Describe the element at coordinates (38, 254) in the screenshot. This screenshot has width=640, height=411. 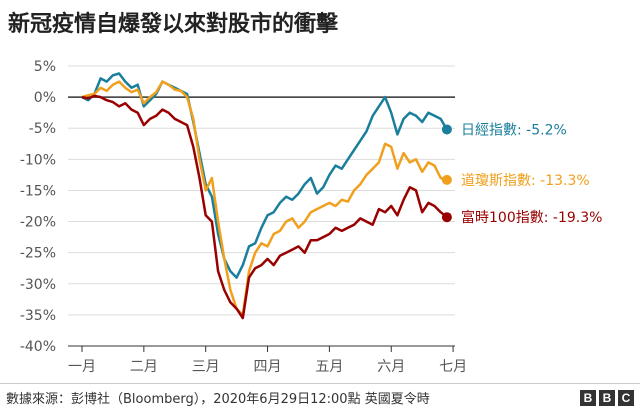
I see `y-tick-label: -25%` at that location.